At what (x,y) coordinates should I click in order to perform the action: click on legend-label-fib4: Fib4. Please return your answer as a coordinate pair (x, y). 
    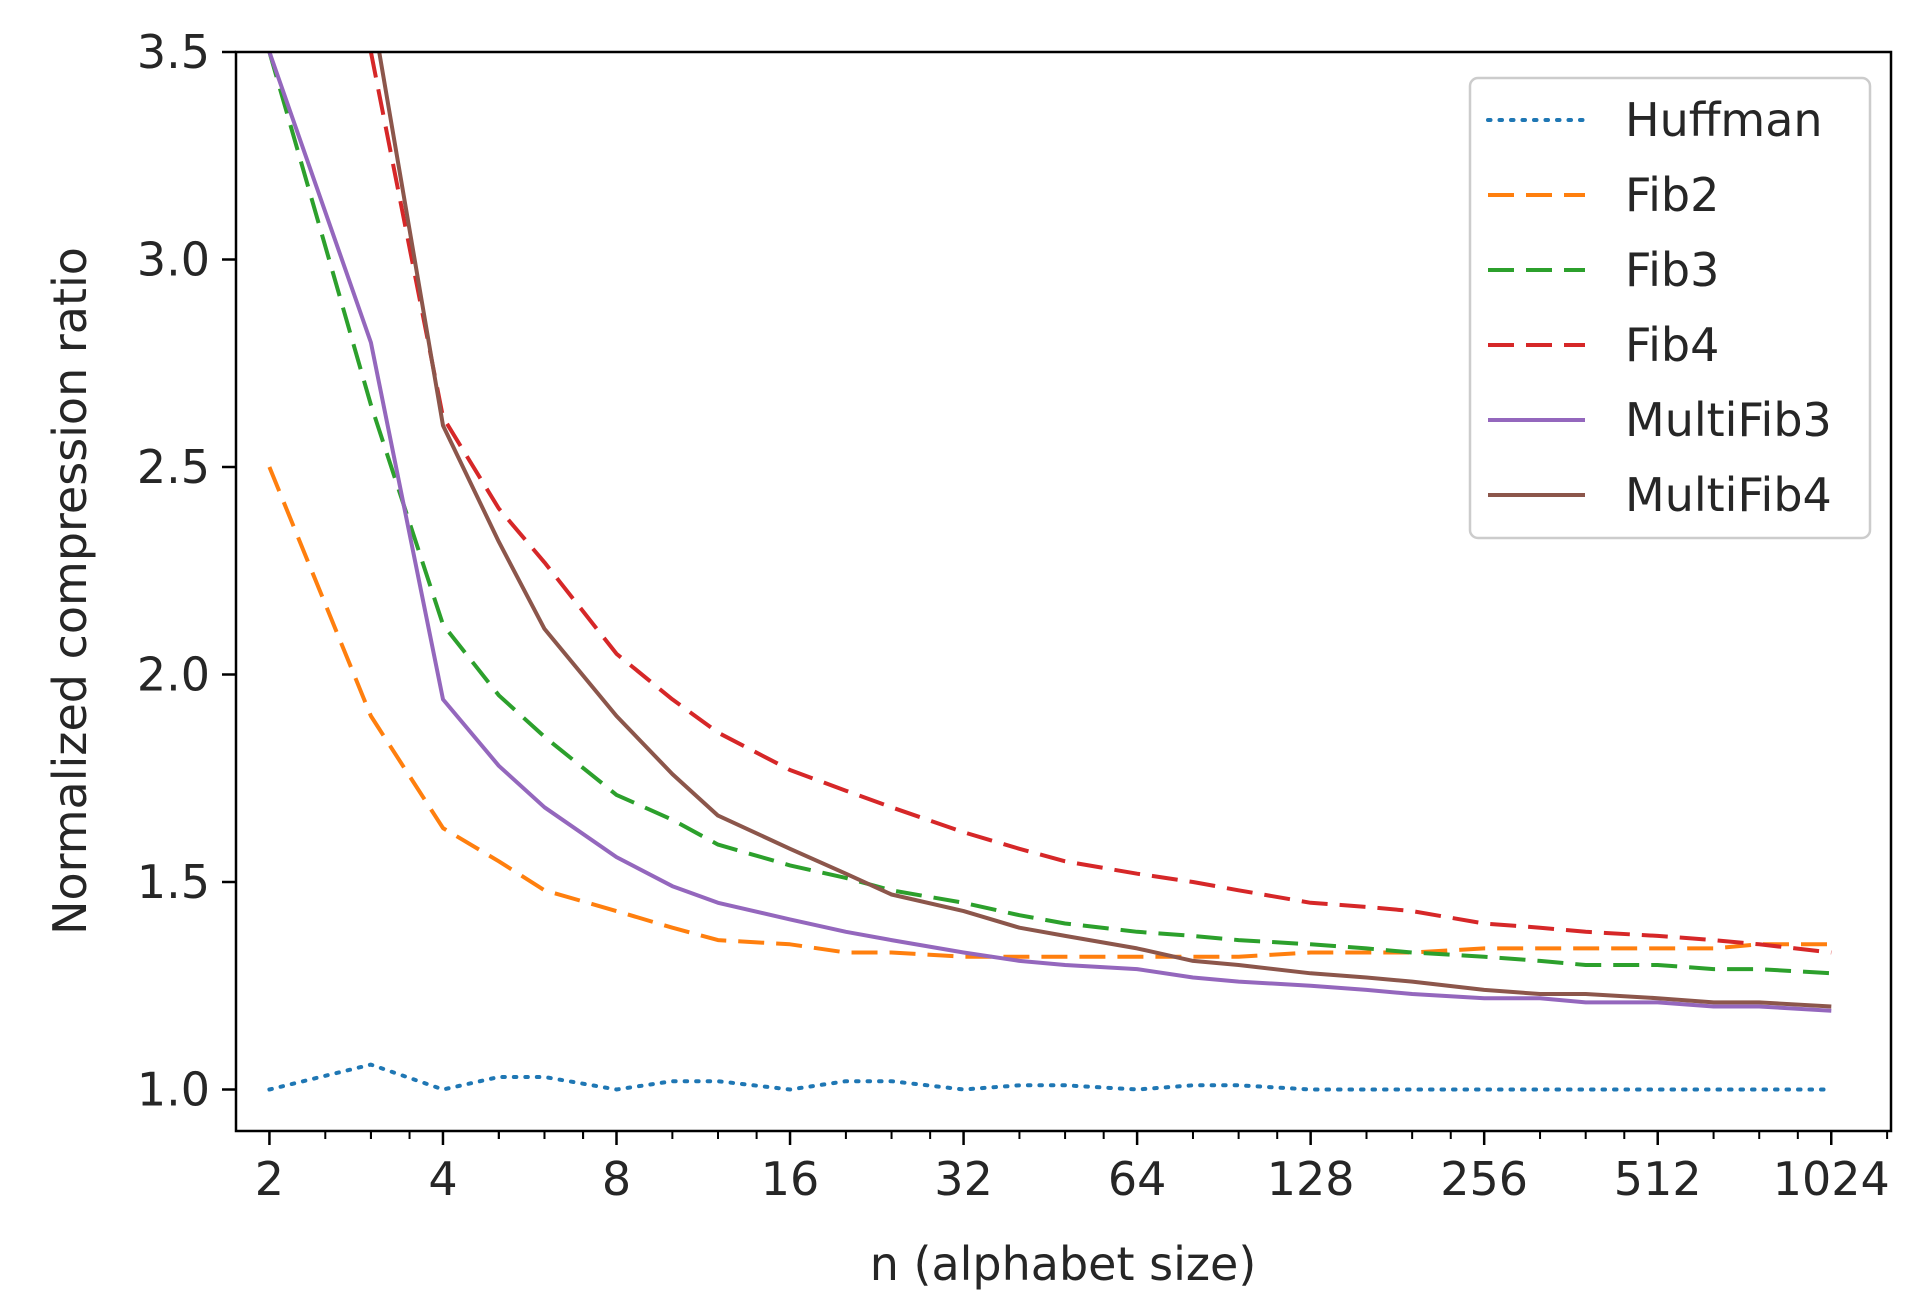
    Looking at the image, I should click on (1672, 345).